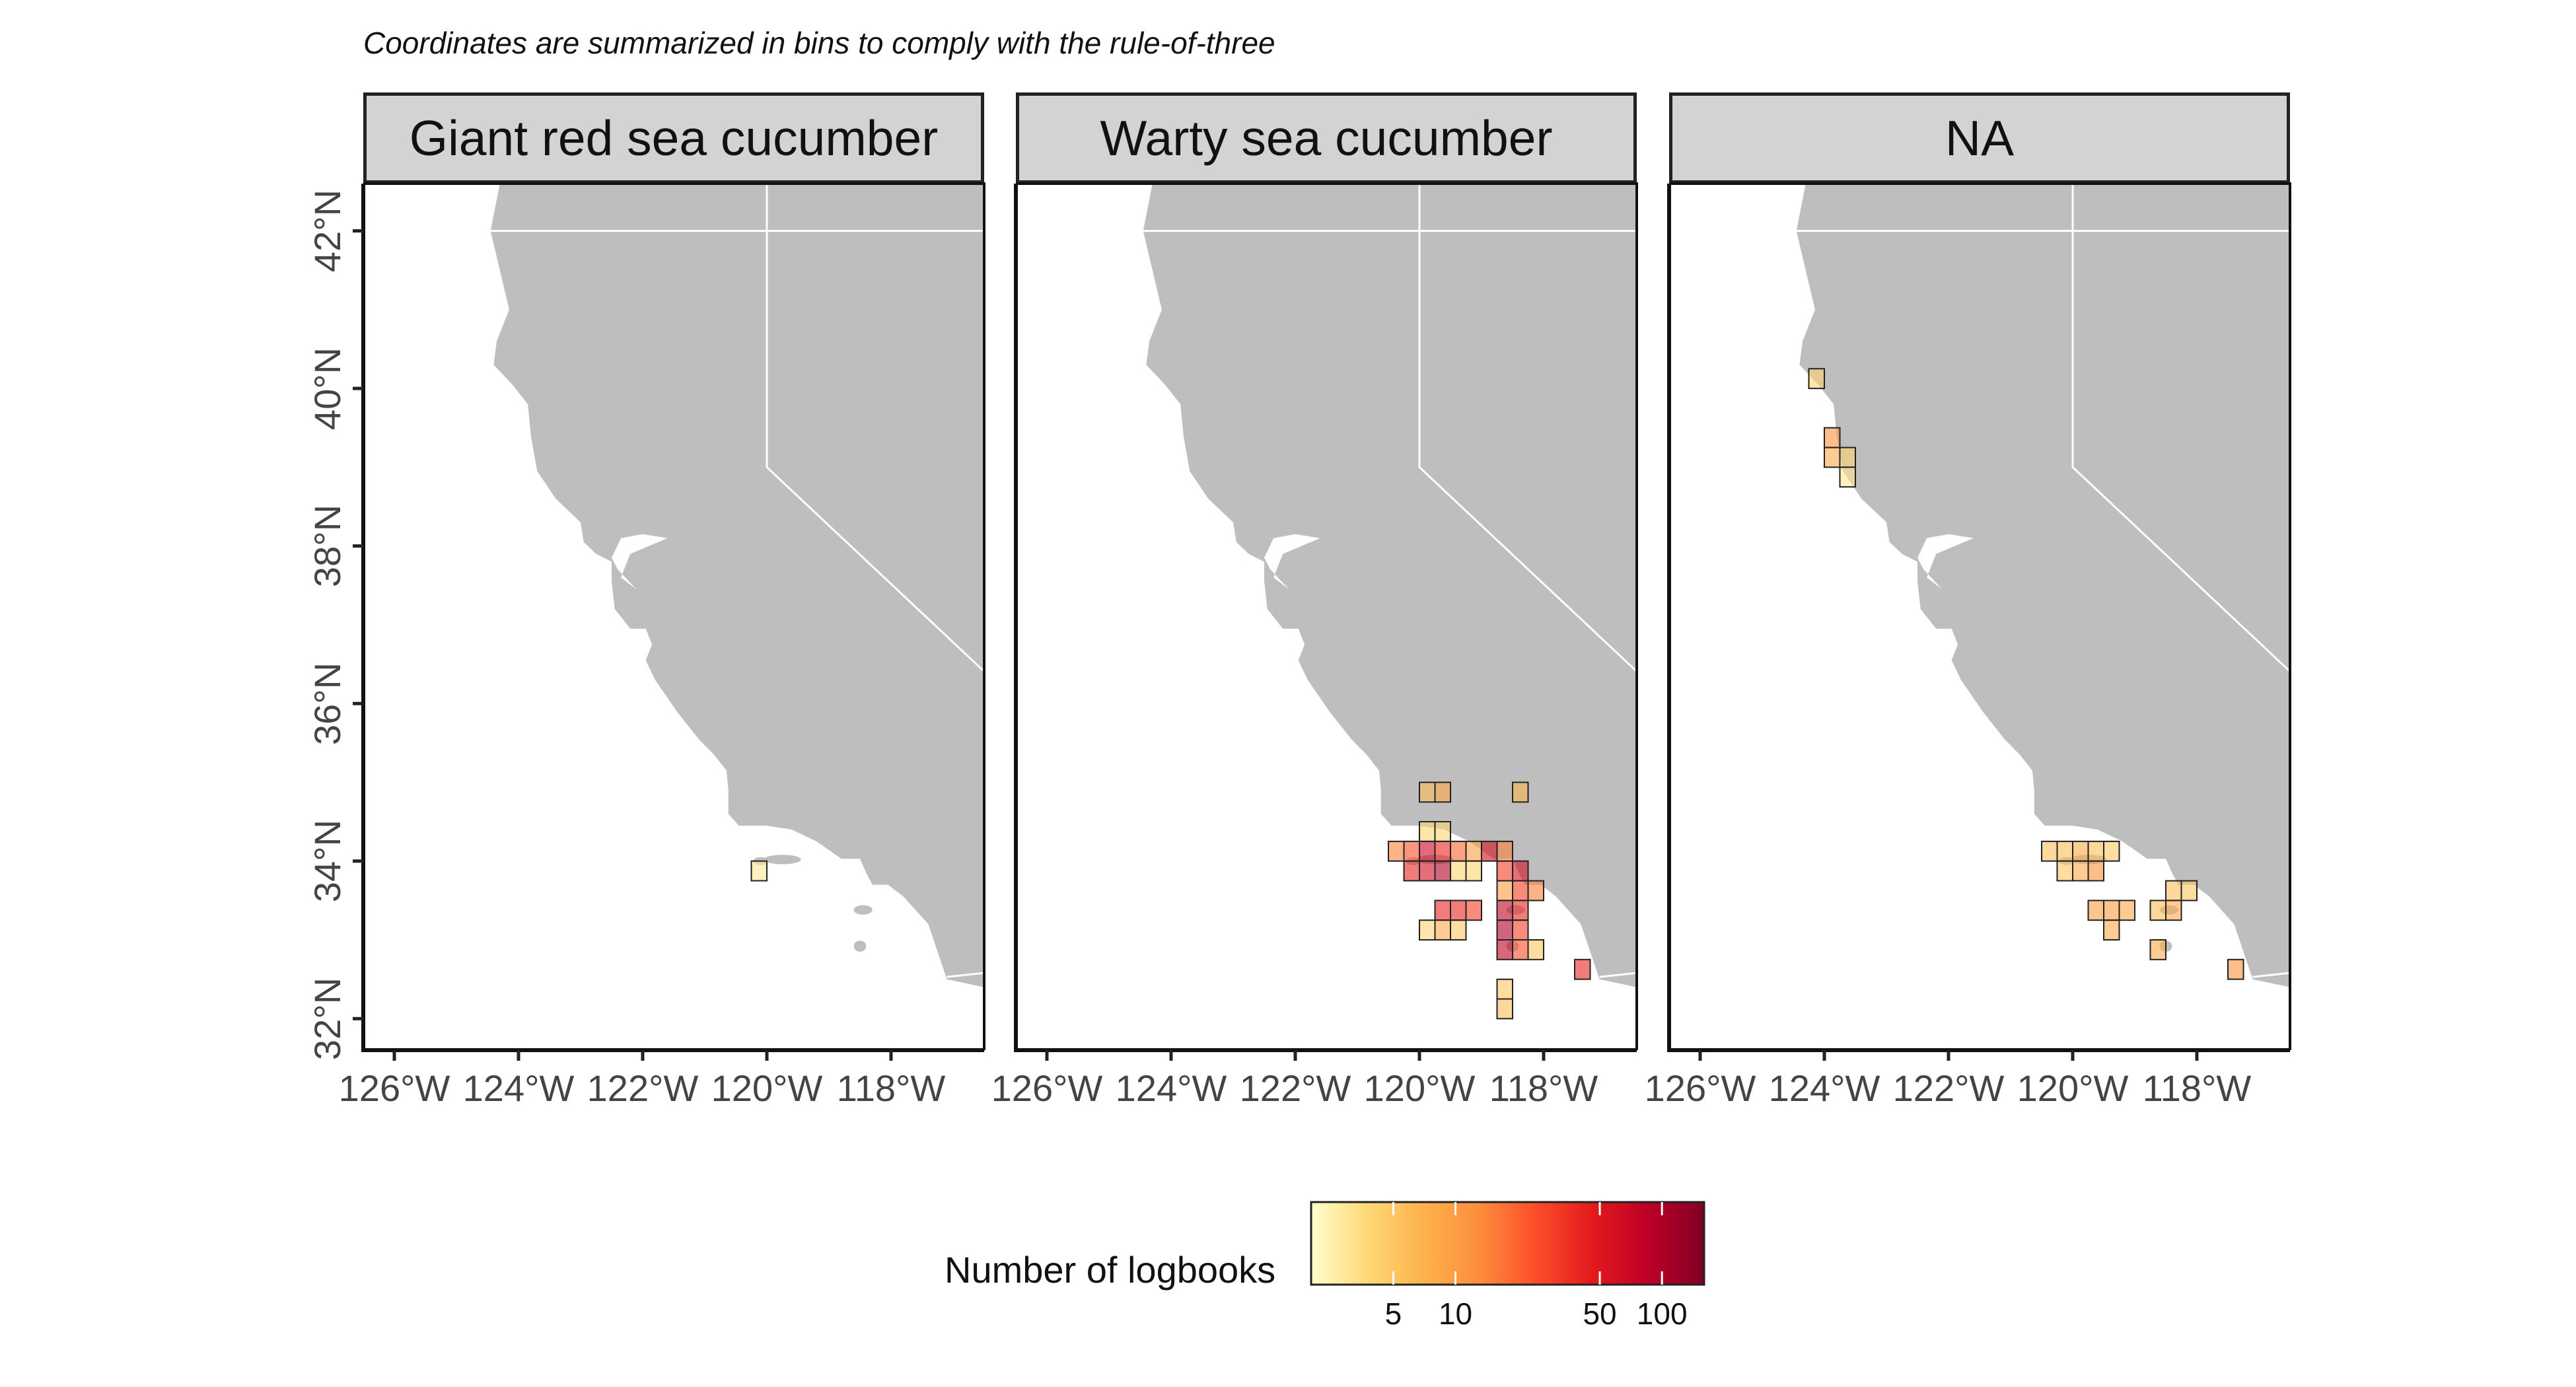 This screenshot has width=2576, height=1387. What do you see at coordinates (327, 1018) in the screenshot?
I see `y-tick-label: 32°N` at bounding box center [327, 1018].